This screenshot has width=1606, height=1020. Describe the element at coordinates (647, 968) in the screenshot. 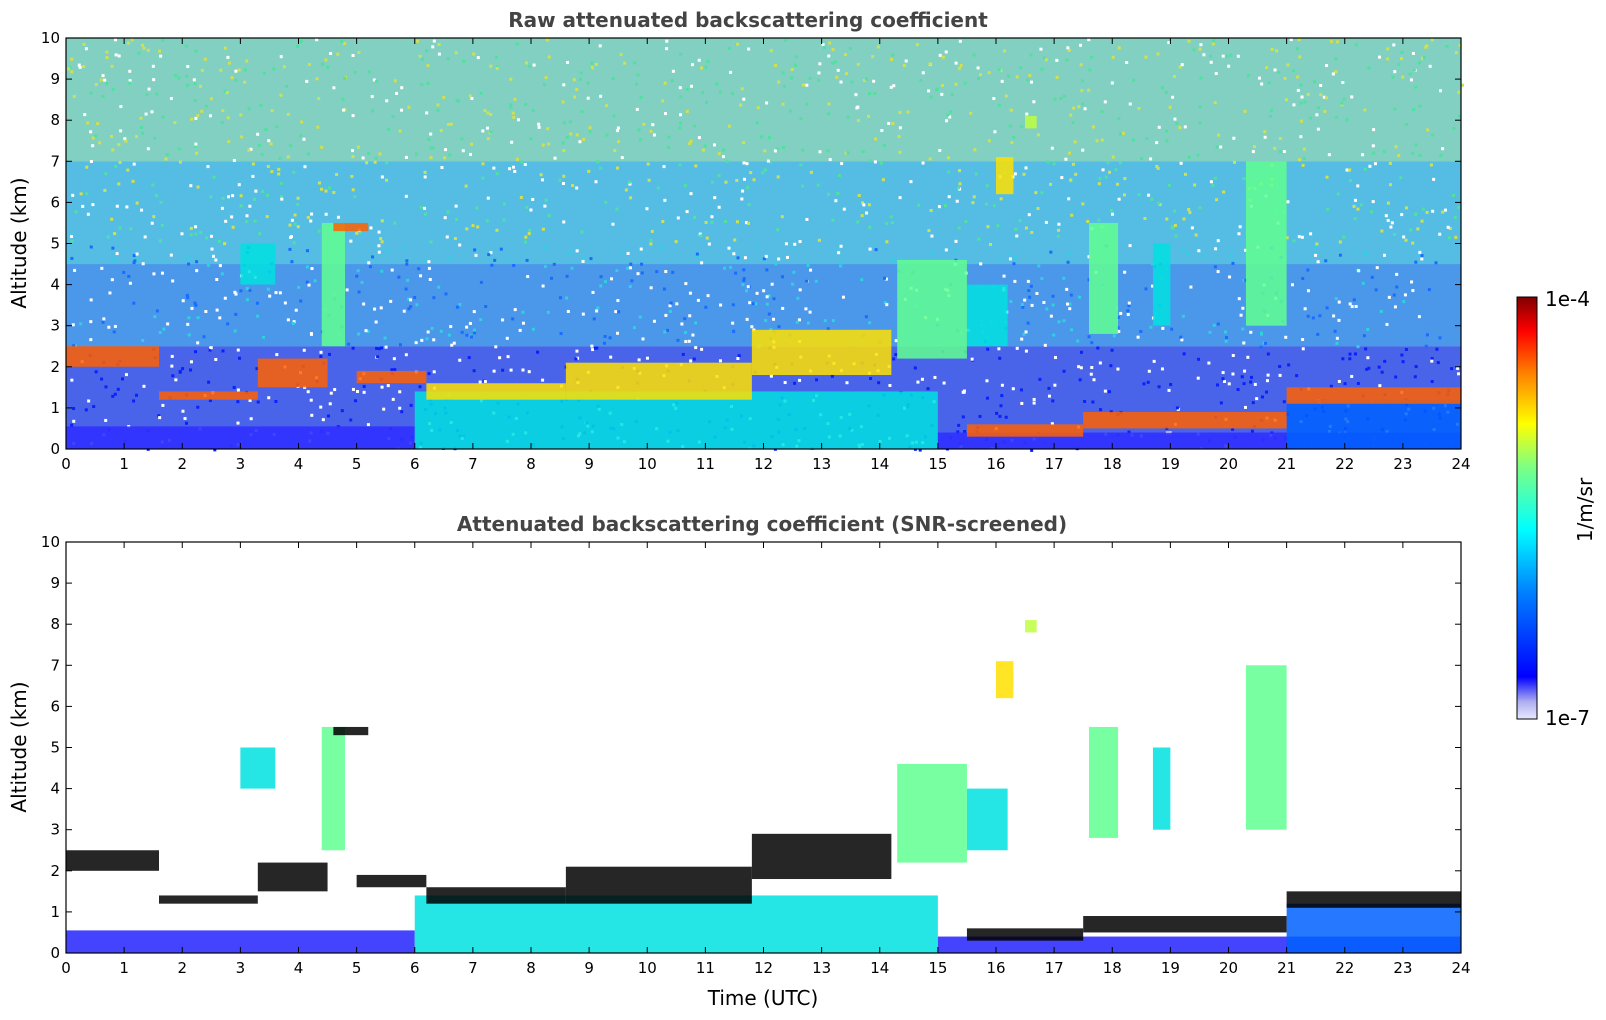

I see `x-tick-label: 10` at that location.